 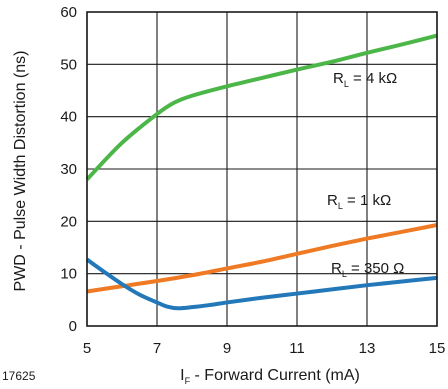 What do you see at coordinates (87, 348) in the screenshot?
I see `x-tick-label-5: 5` at bounding box center [87, 348].